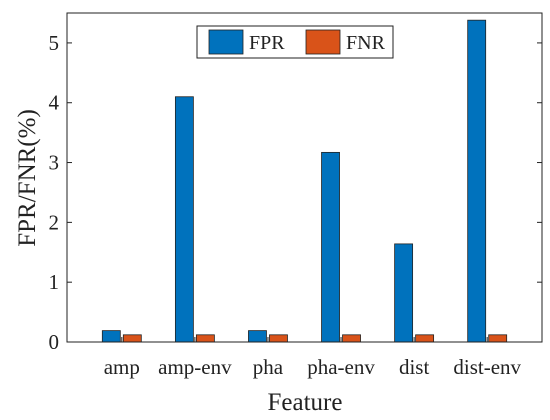  I want to click on legend-label-fnr: FNR, so click(366, 43).